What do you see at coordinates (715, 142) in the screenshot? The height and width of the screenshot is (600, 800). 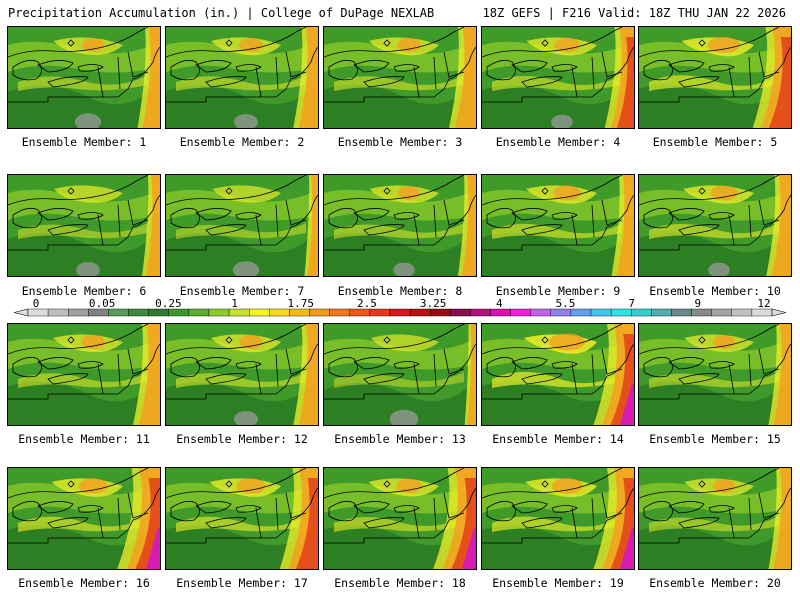 I see `member-label: Ensemble Member: 5` at bounding box center [715, 142].